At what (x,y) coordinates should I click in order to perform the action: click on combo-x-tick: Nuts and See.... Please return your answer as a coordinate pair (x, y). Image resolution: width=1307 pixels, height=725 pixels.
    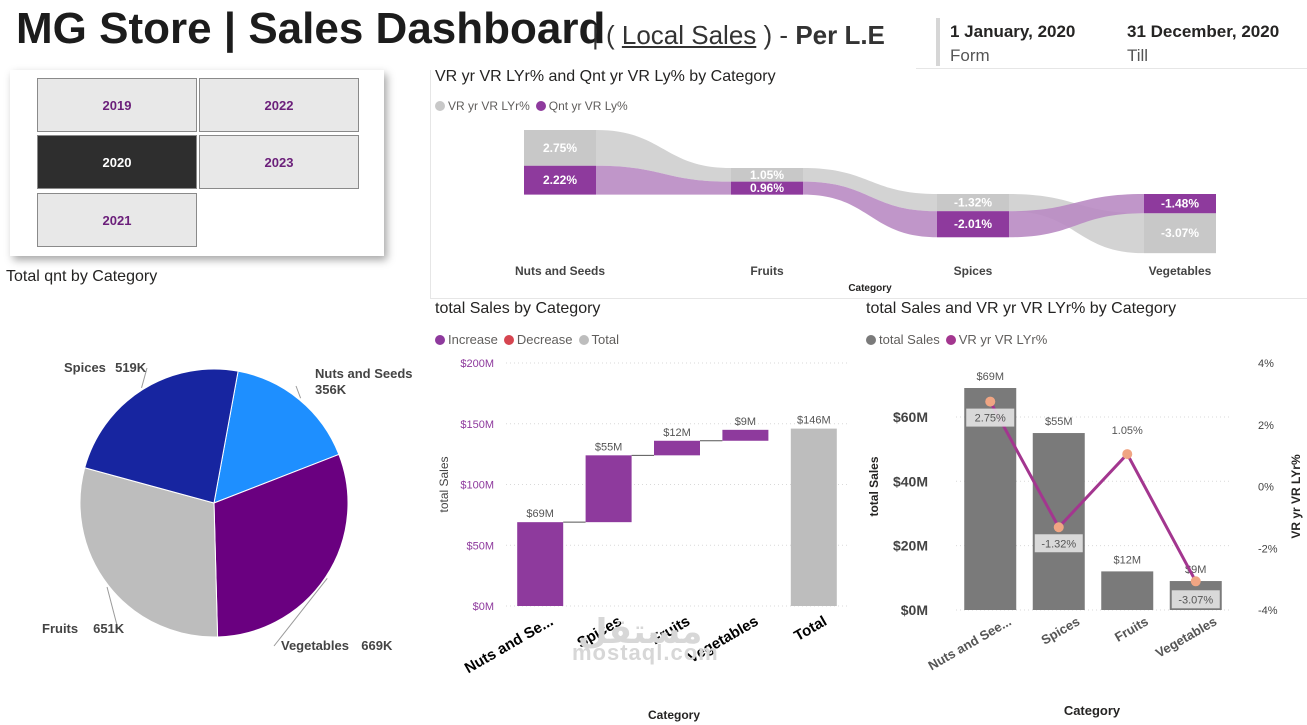
    Looking at the image, I should click on (970, 644).